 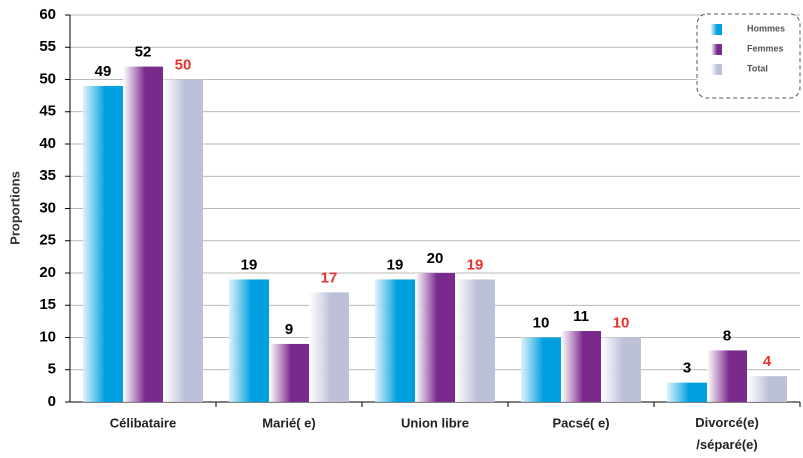 What do you see at coordinates (14, 208) in the screenshot?
I see `y-axis-label: Proportions` at bounding box center [14, 208].